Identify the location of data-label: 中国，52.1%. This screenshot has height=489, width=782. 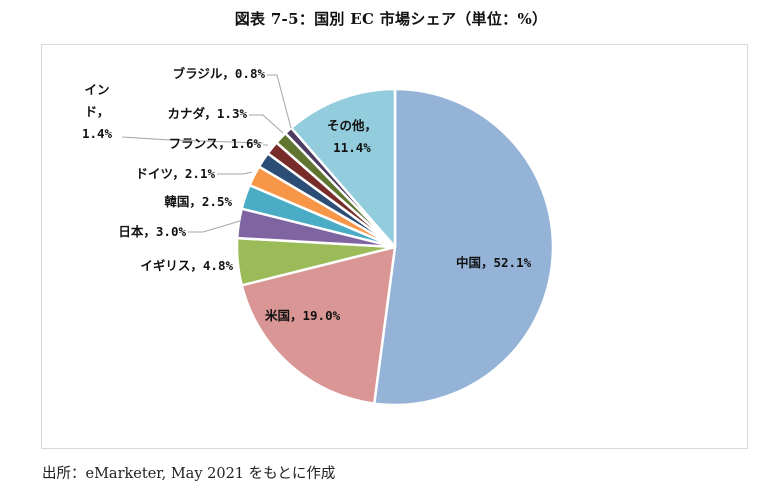
(494, 262).